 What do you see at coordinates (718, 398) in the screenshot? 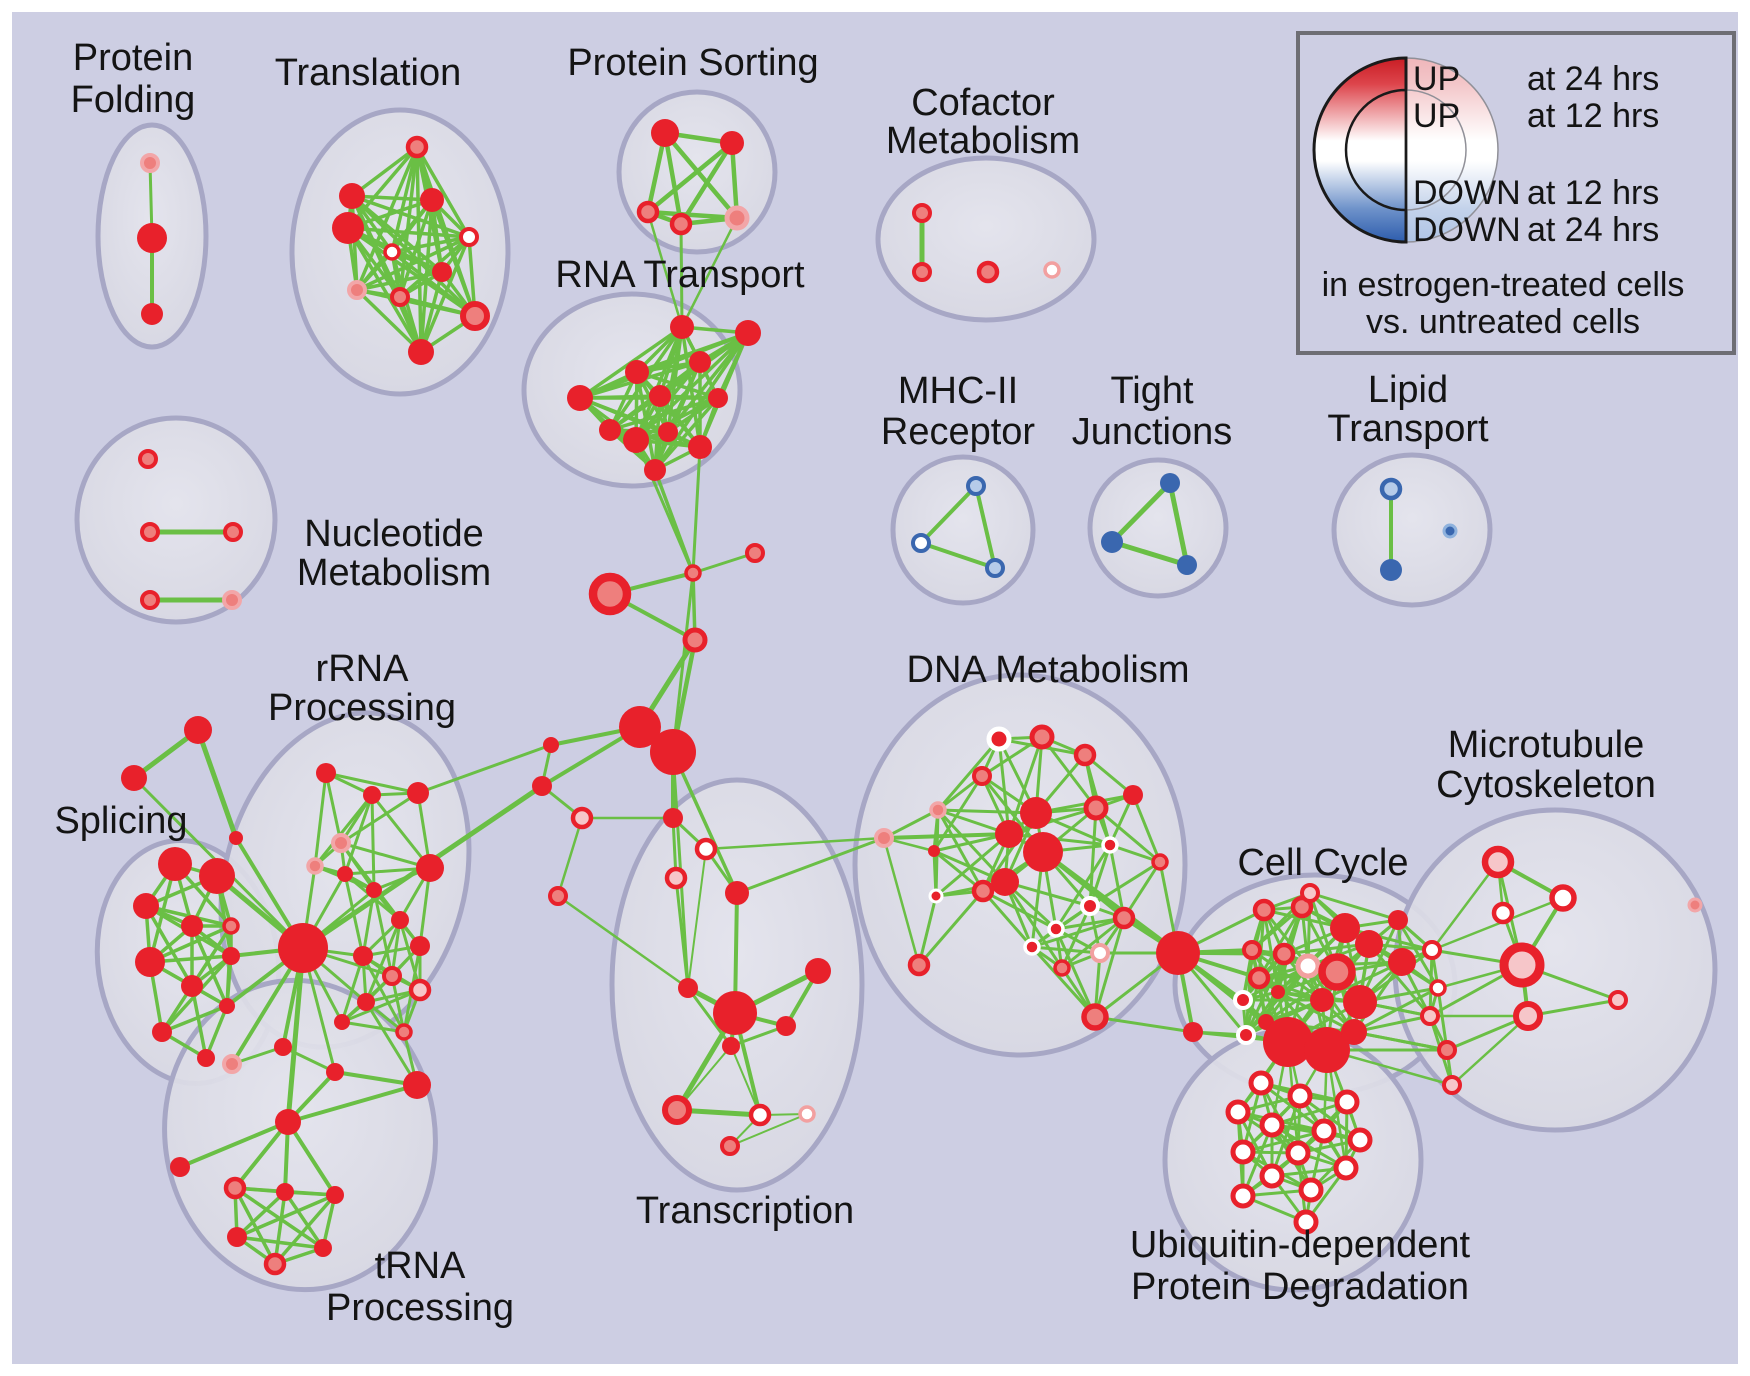
I see `node-rt7` at bounding box center [718, 398].